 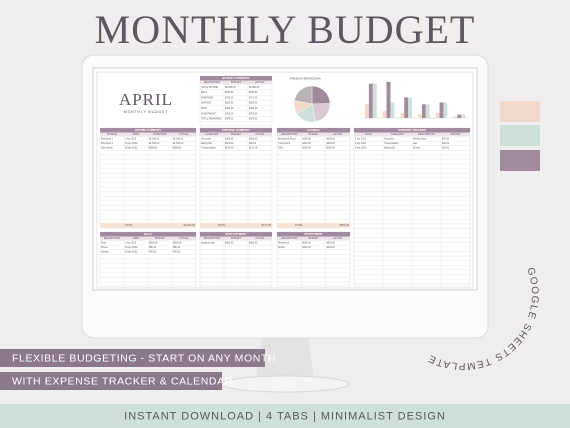 What do you see at coordinates (446, 144) in the screenshot?
I see `cell: $40.00` at bounding box center [446, 144].